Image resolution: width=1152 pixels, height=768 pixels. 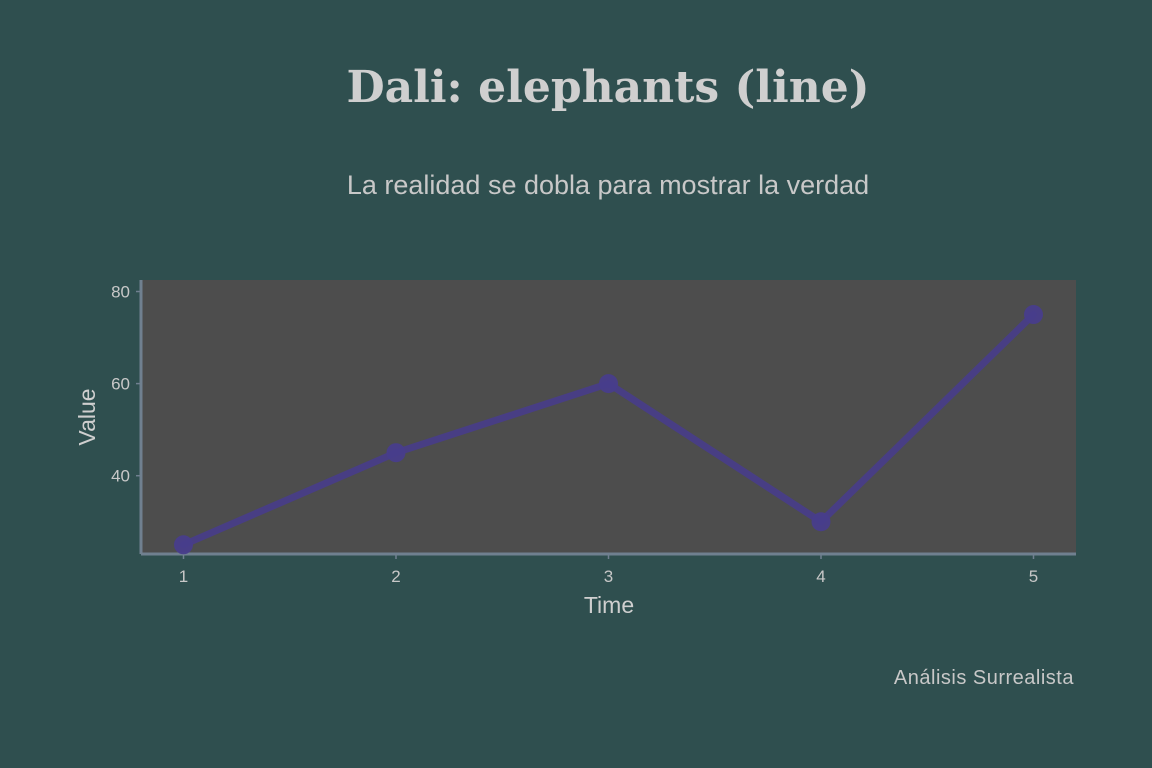 I want to click on x-tick-label: 1, so click(x=183, y=576).